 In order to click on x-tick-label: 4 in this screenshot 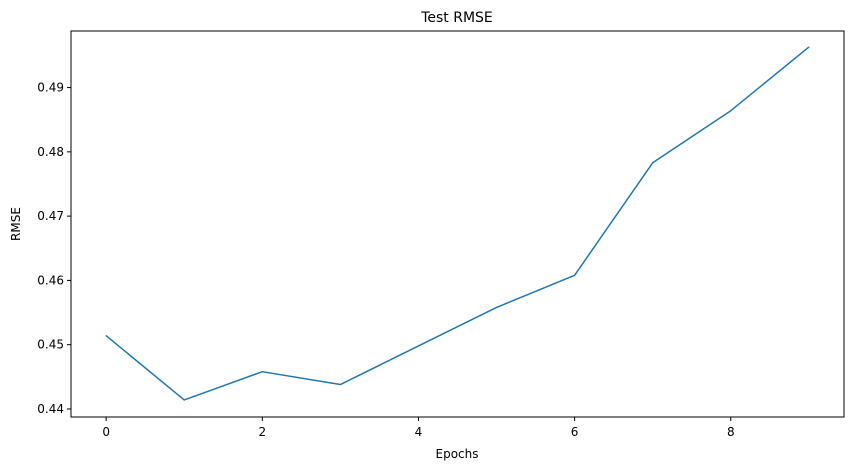, I will do `click(419, 432)`.